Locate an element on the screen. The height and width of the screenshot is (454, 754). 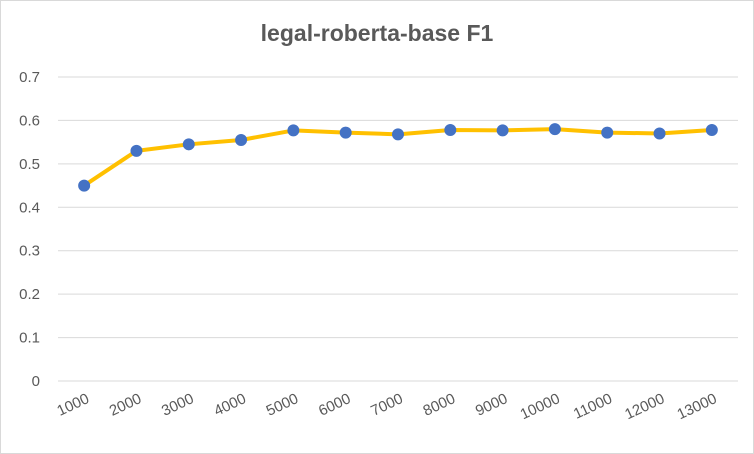
y-tick-label: 0.7 is located at coordinates (29, 77).